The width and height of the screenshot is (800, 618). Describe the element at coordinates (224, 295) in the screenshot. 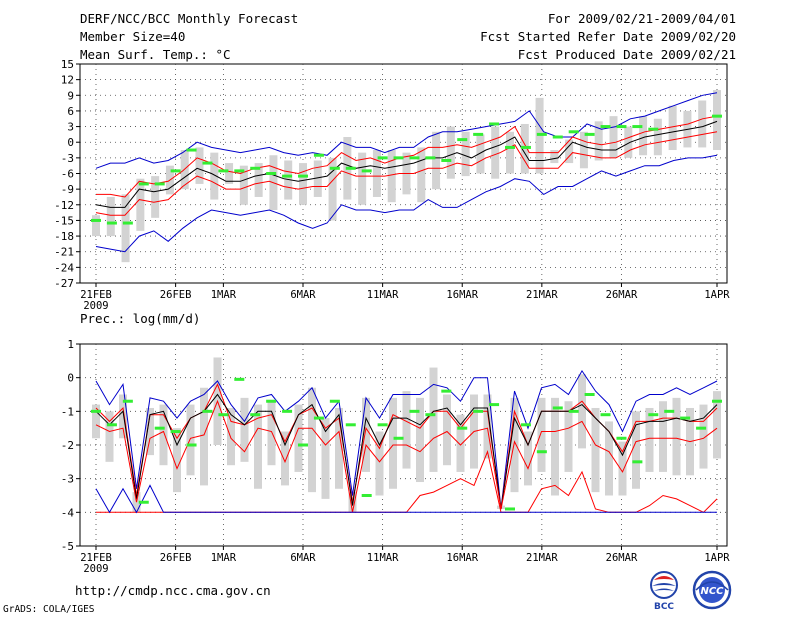

I see `temp-xtick-label: 1MAR` at that location.